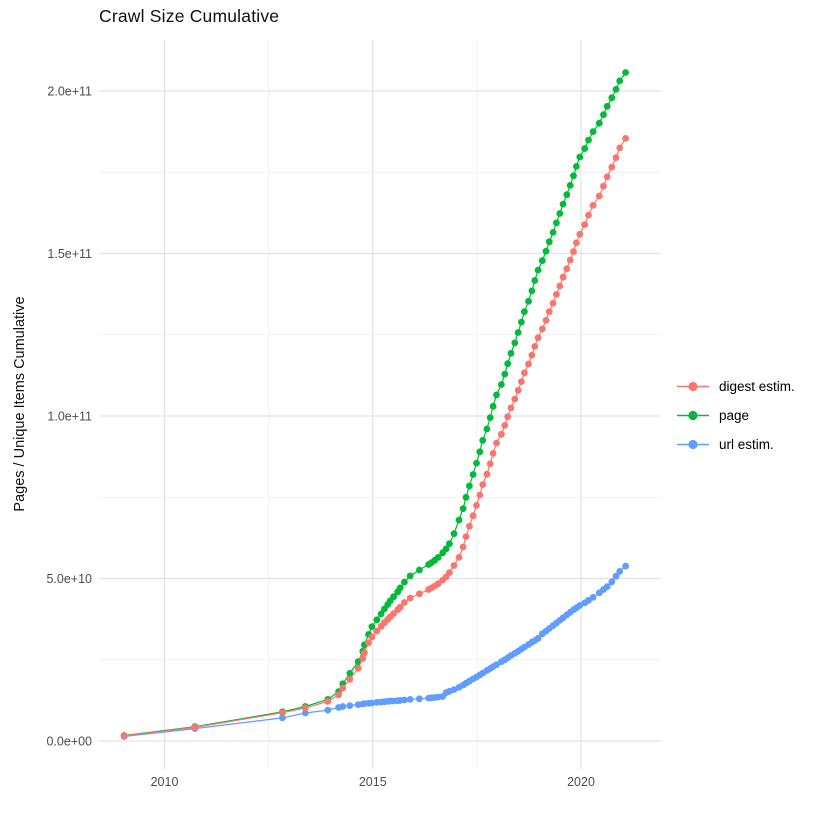  I want to click on series-url-estim, so click(374, 651).